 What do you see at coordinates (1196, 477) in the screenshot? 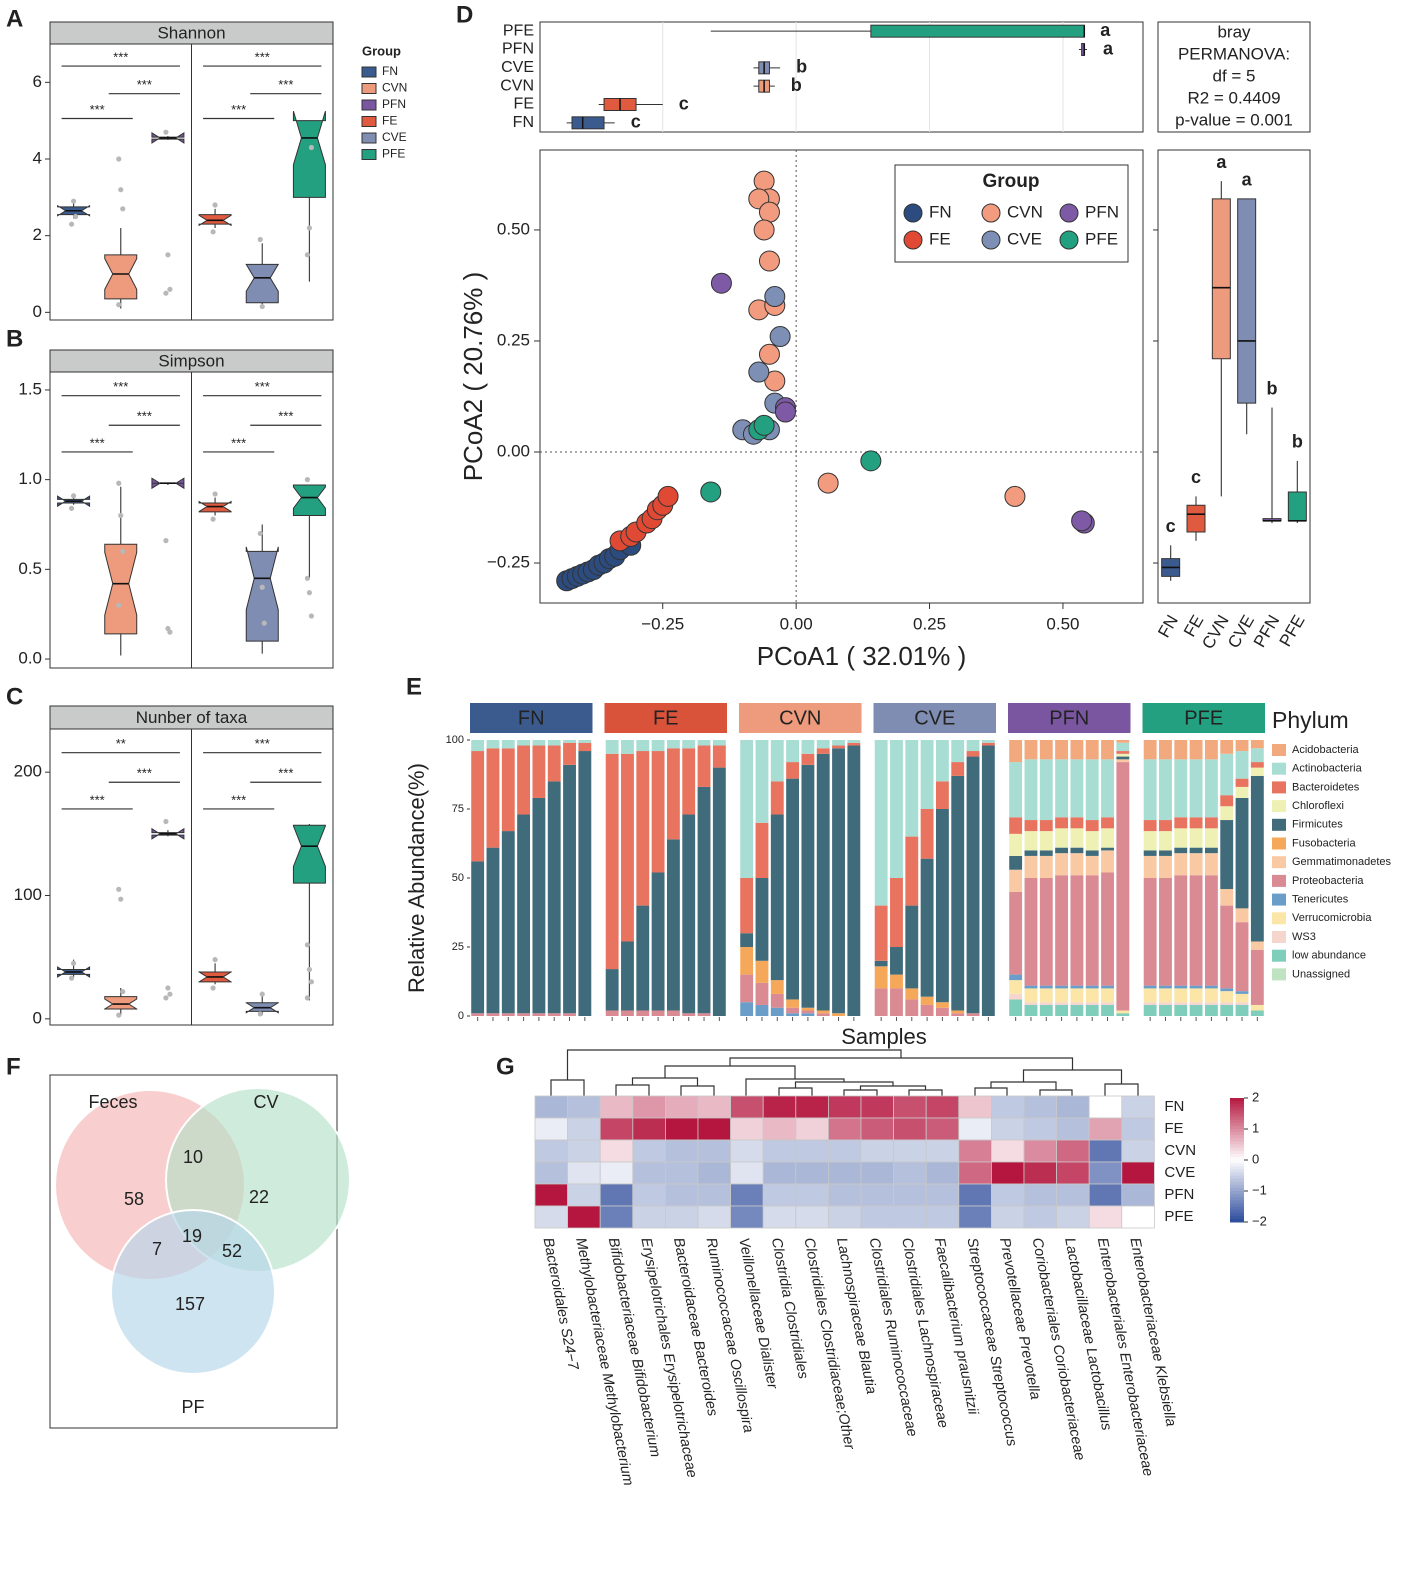
I see `group-letter: c` at bounding box center [1196, 477].